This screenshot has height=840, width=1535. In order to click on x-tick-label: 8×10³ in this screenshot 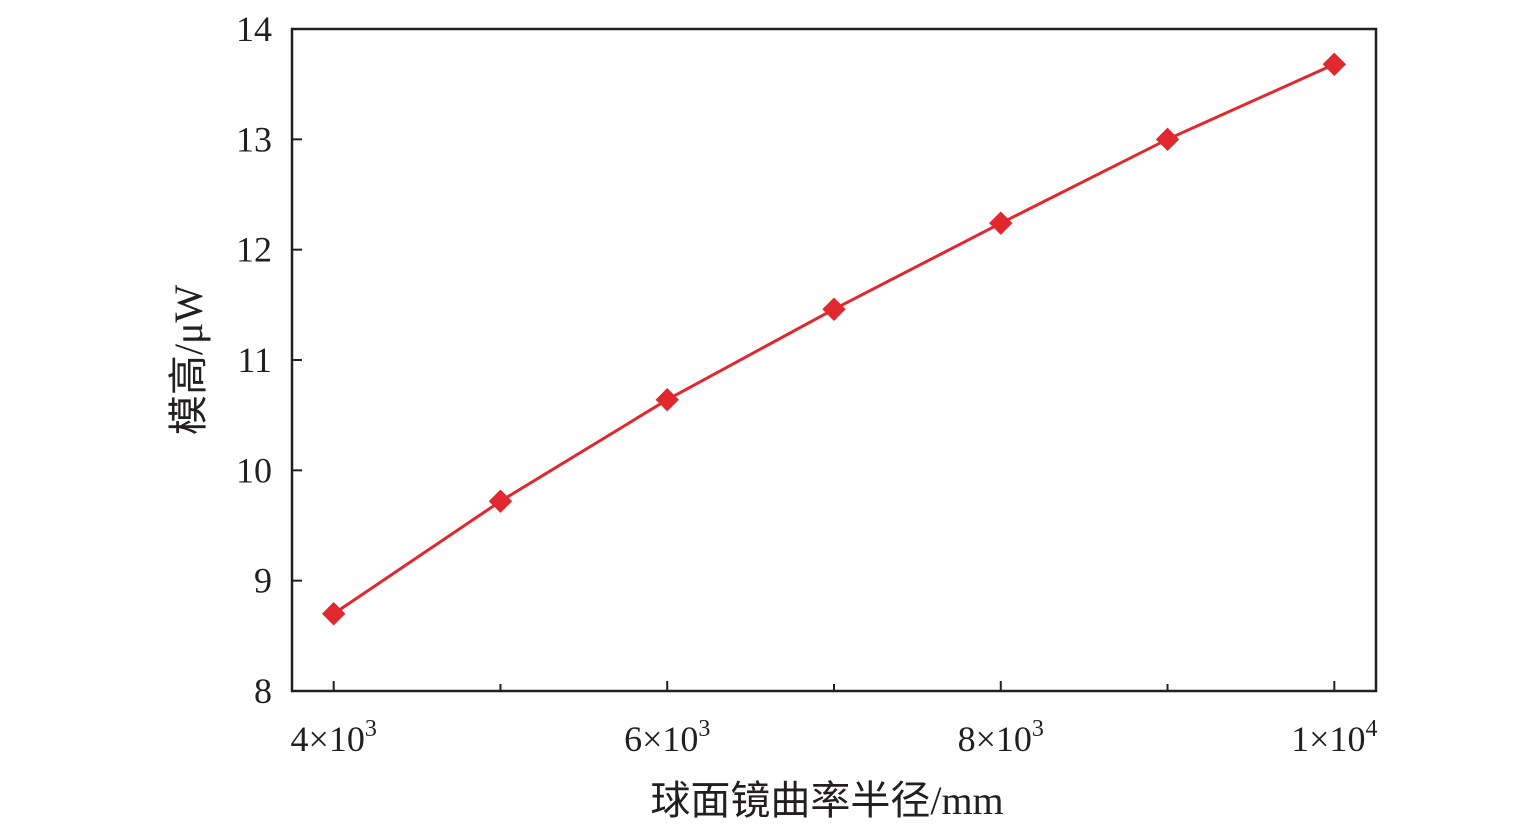, I will do `click(1001, 737)`.